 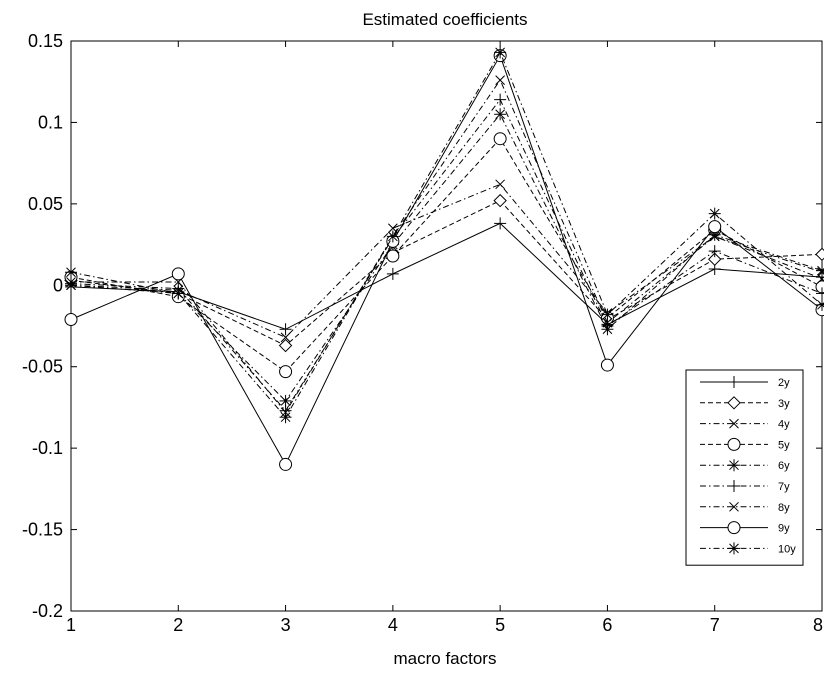 What do you see at coordinates (715, 625) in the screenshot?
I see `x-tick-label: 7` at bounding box center [715, 625].